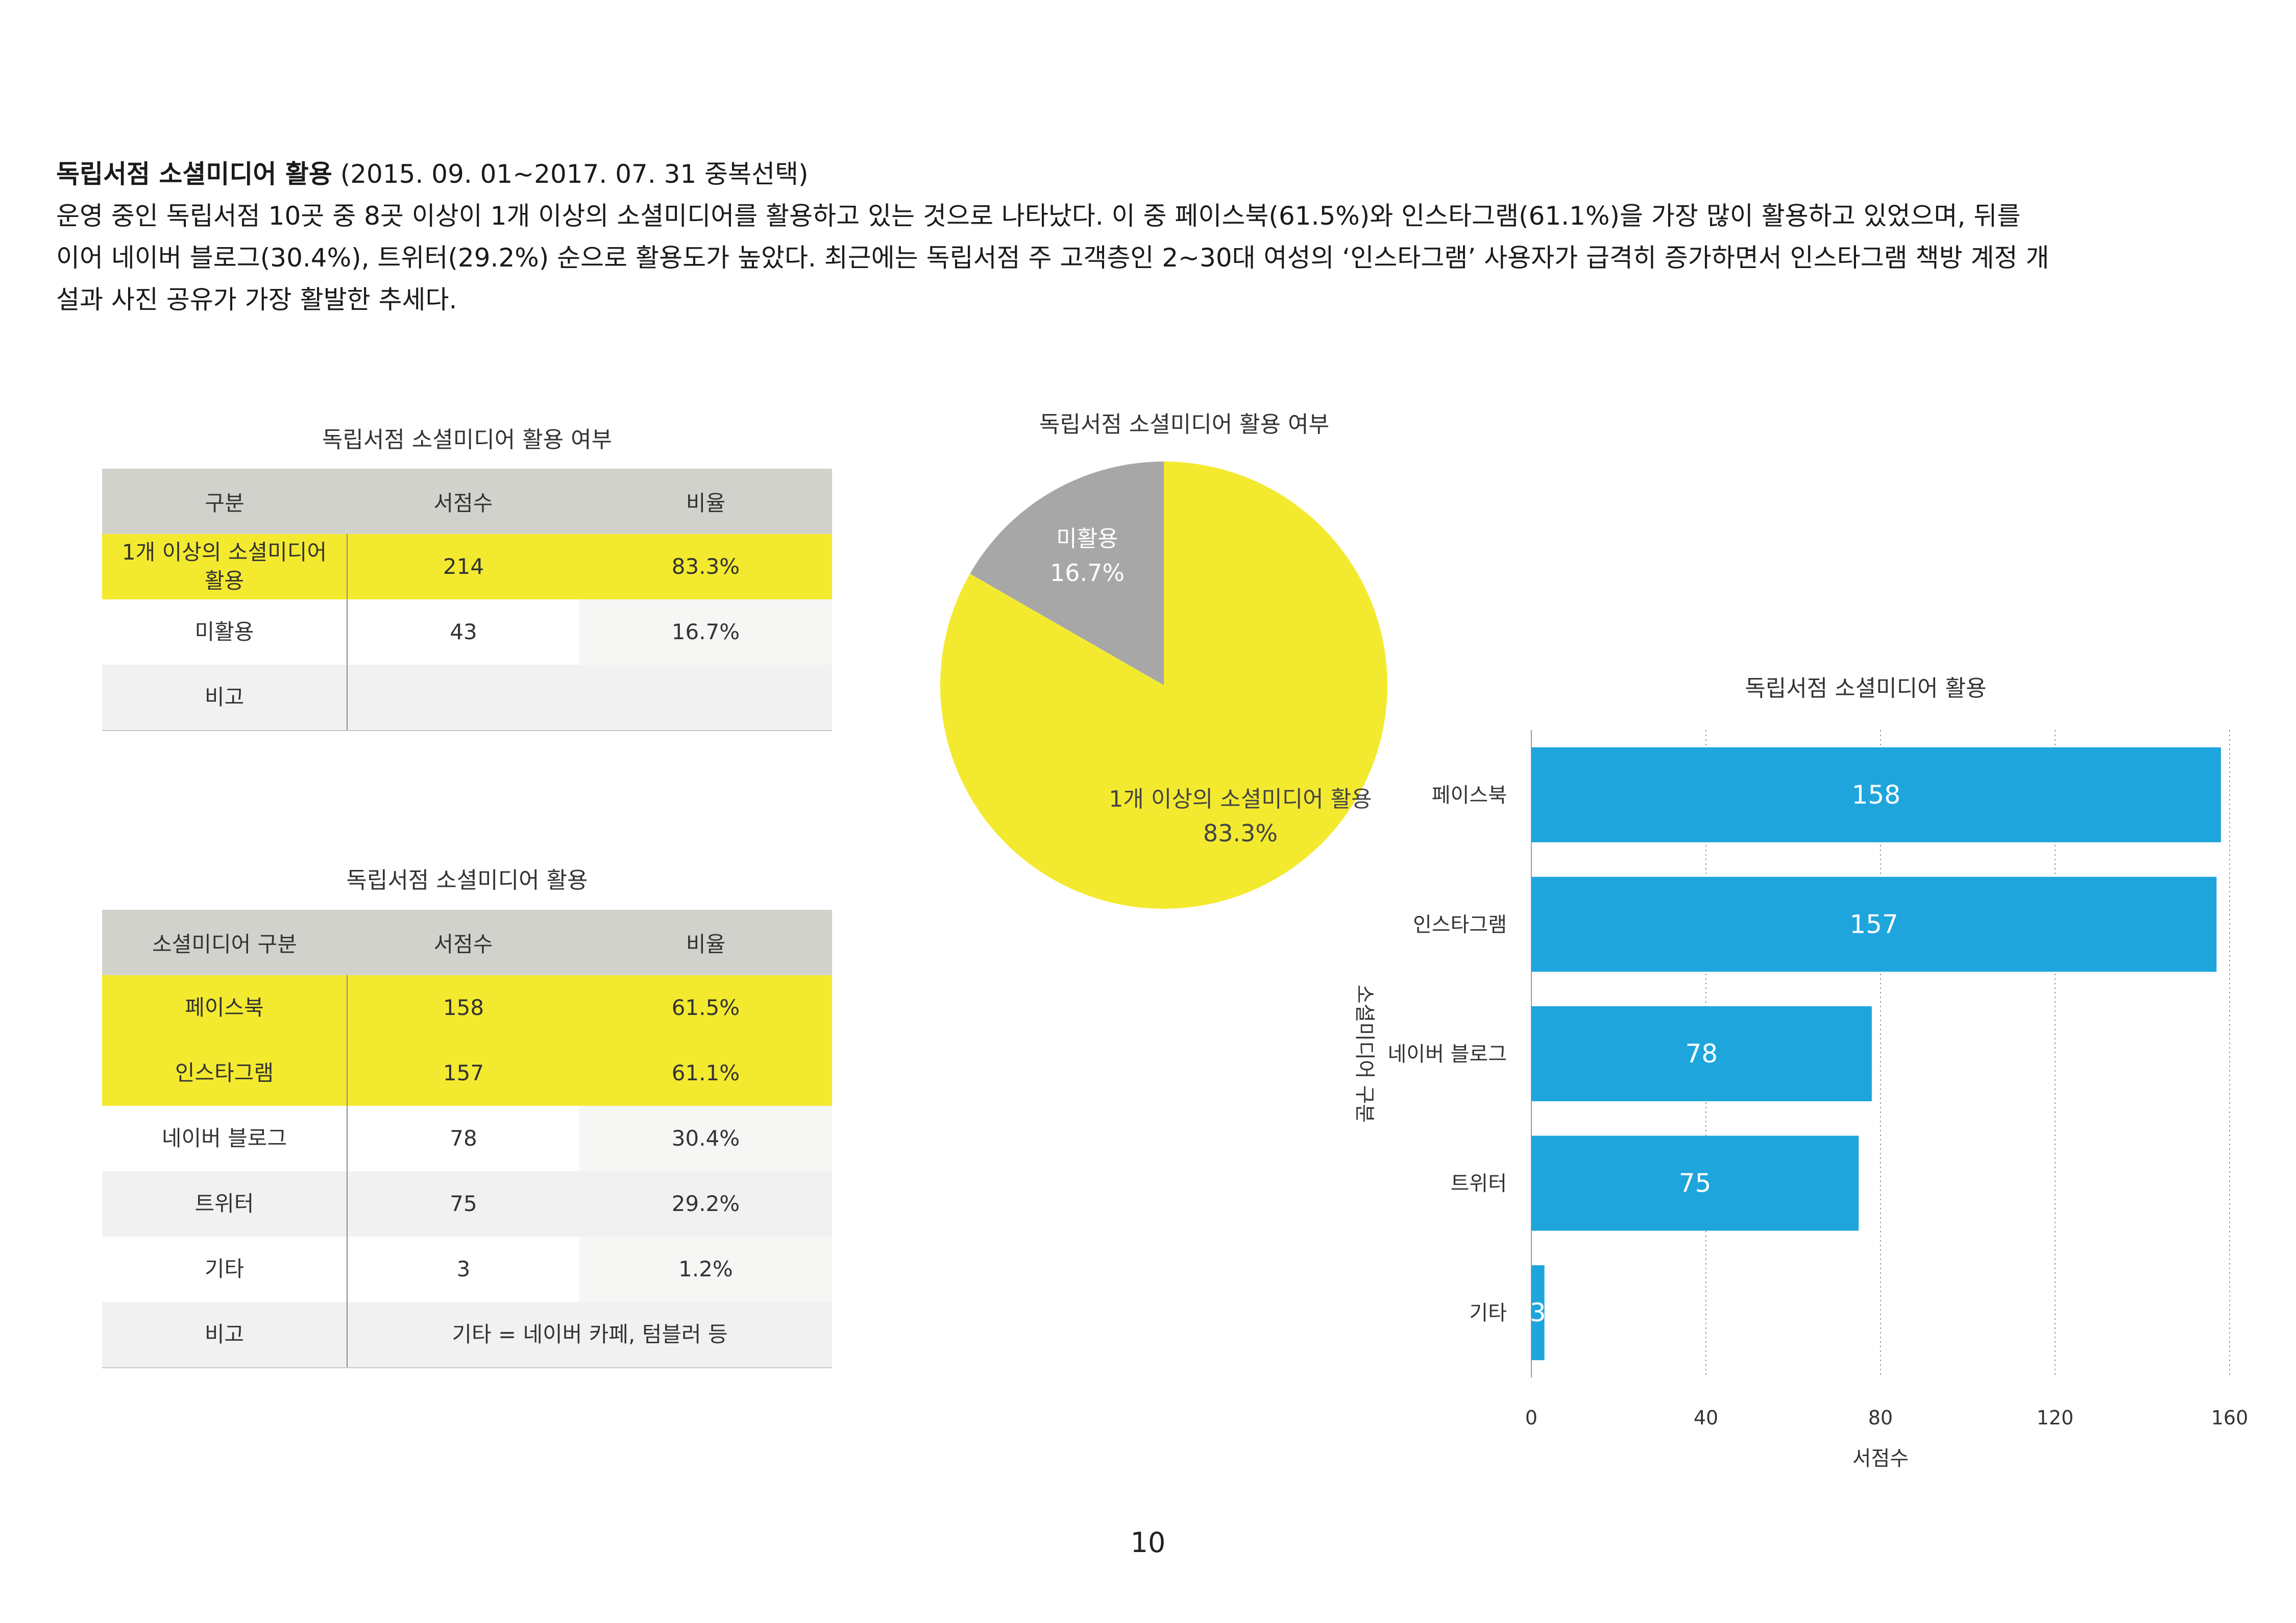  I want to click on table2-cell: 75, so click(463, 1204).